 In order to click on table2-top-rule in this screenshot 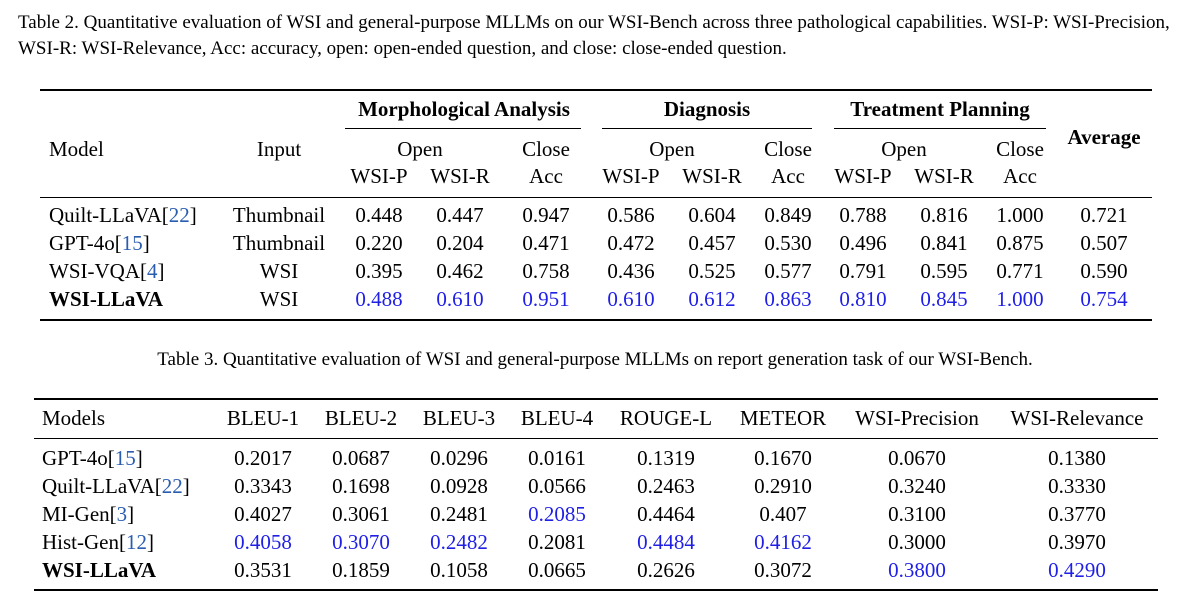, I will do `click(596, 90)`.